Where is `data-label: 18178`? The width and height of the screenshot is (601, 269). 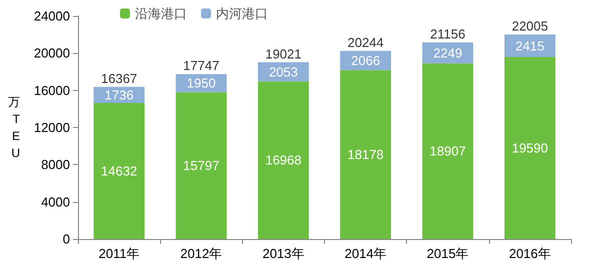 data-label: 18178 is located at coordinates (366, 154).